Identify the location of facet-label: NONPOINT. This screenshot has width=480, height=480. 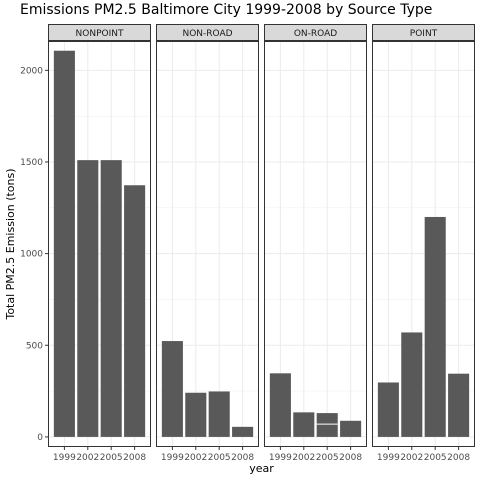
(100, 34).